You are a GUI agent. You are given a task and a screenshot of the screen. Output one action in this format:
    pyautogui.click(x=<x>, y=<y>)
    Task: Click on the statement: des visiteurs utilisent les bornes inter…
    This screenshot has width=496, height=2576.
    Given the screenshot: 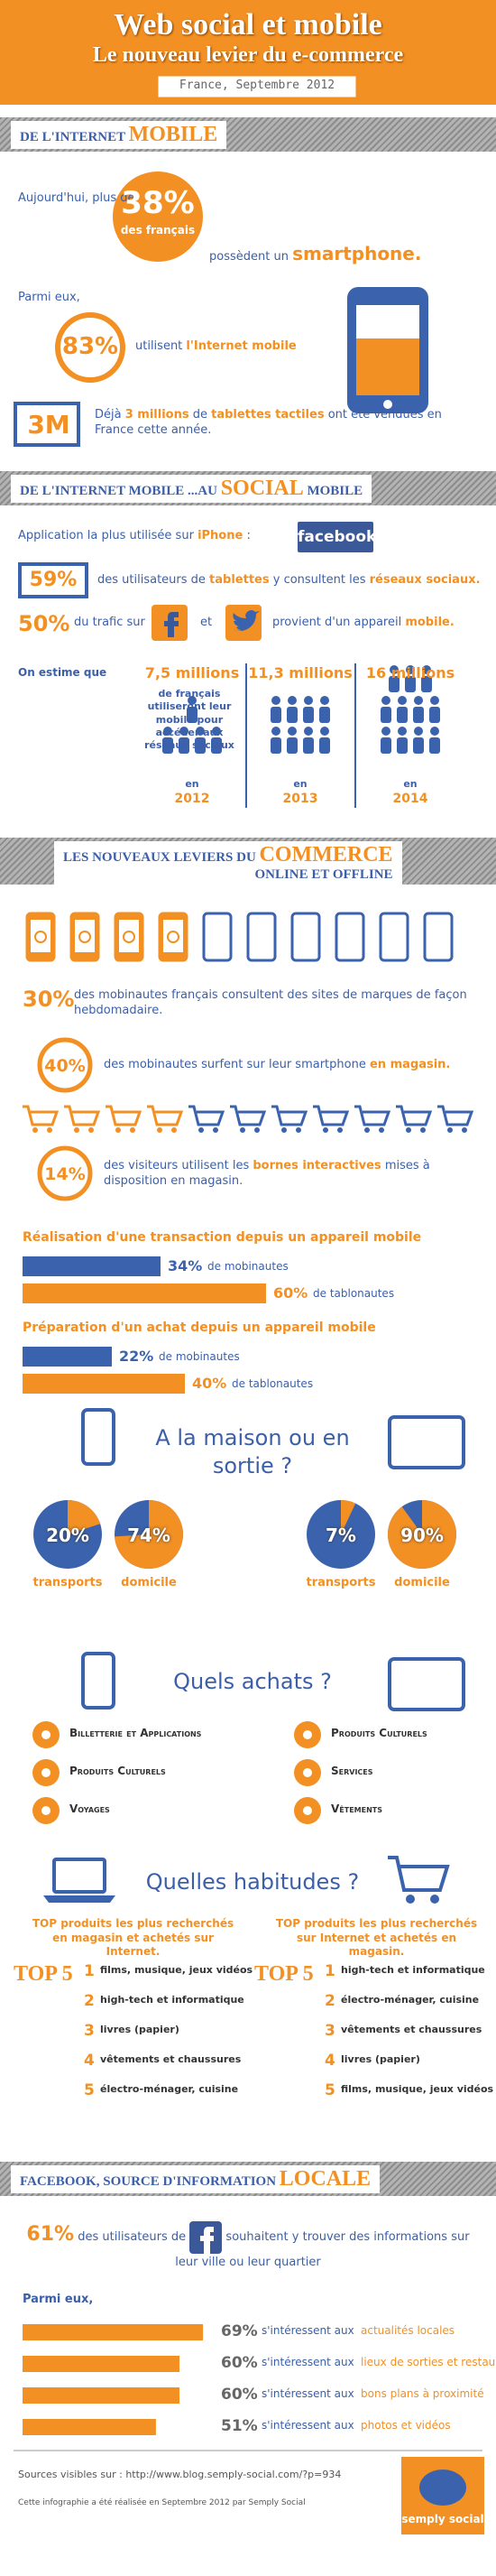 What is the action you would take?
    pyautogui.click(x=289, y=1174)
    